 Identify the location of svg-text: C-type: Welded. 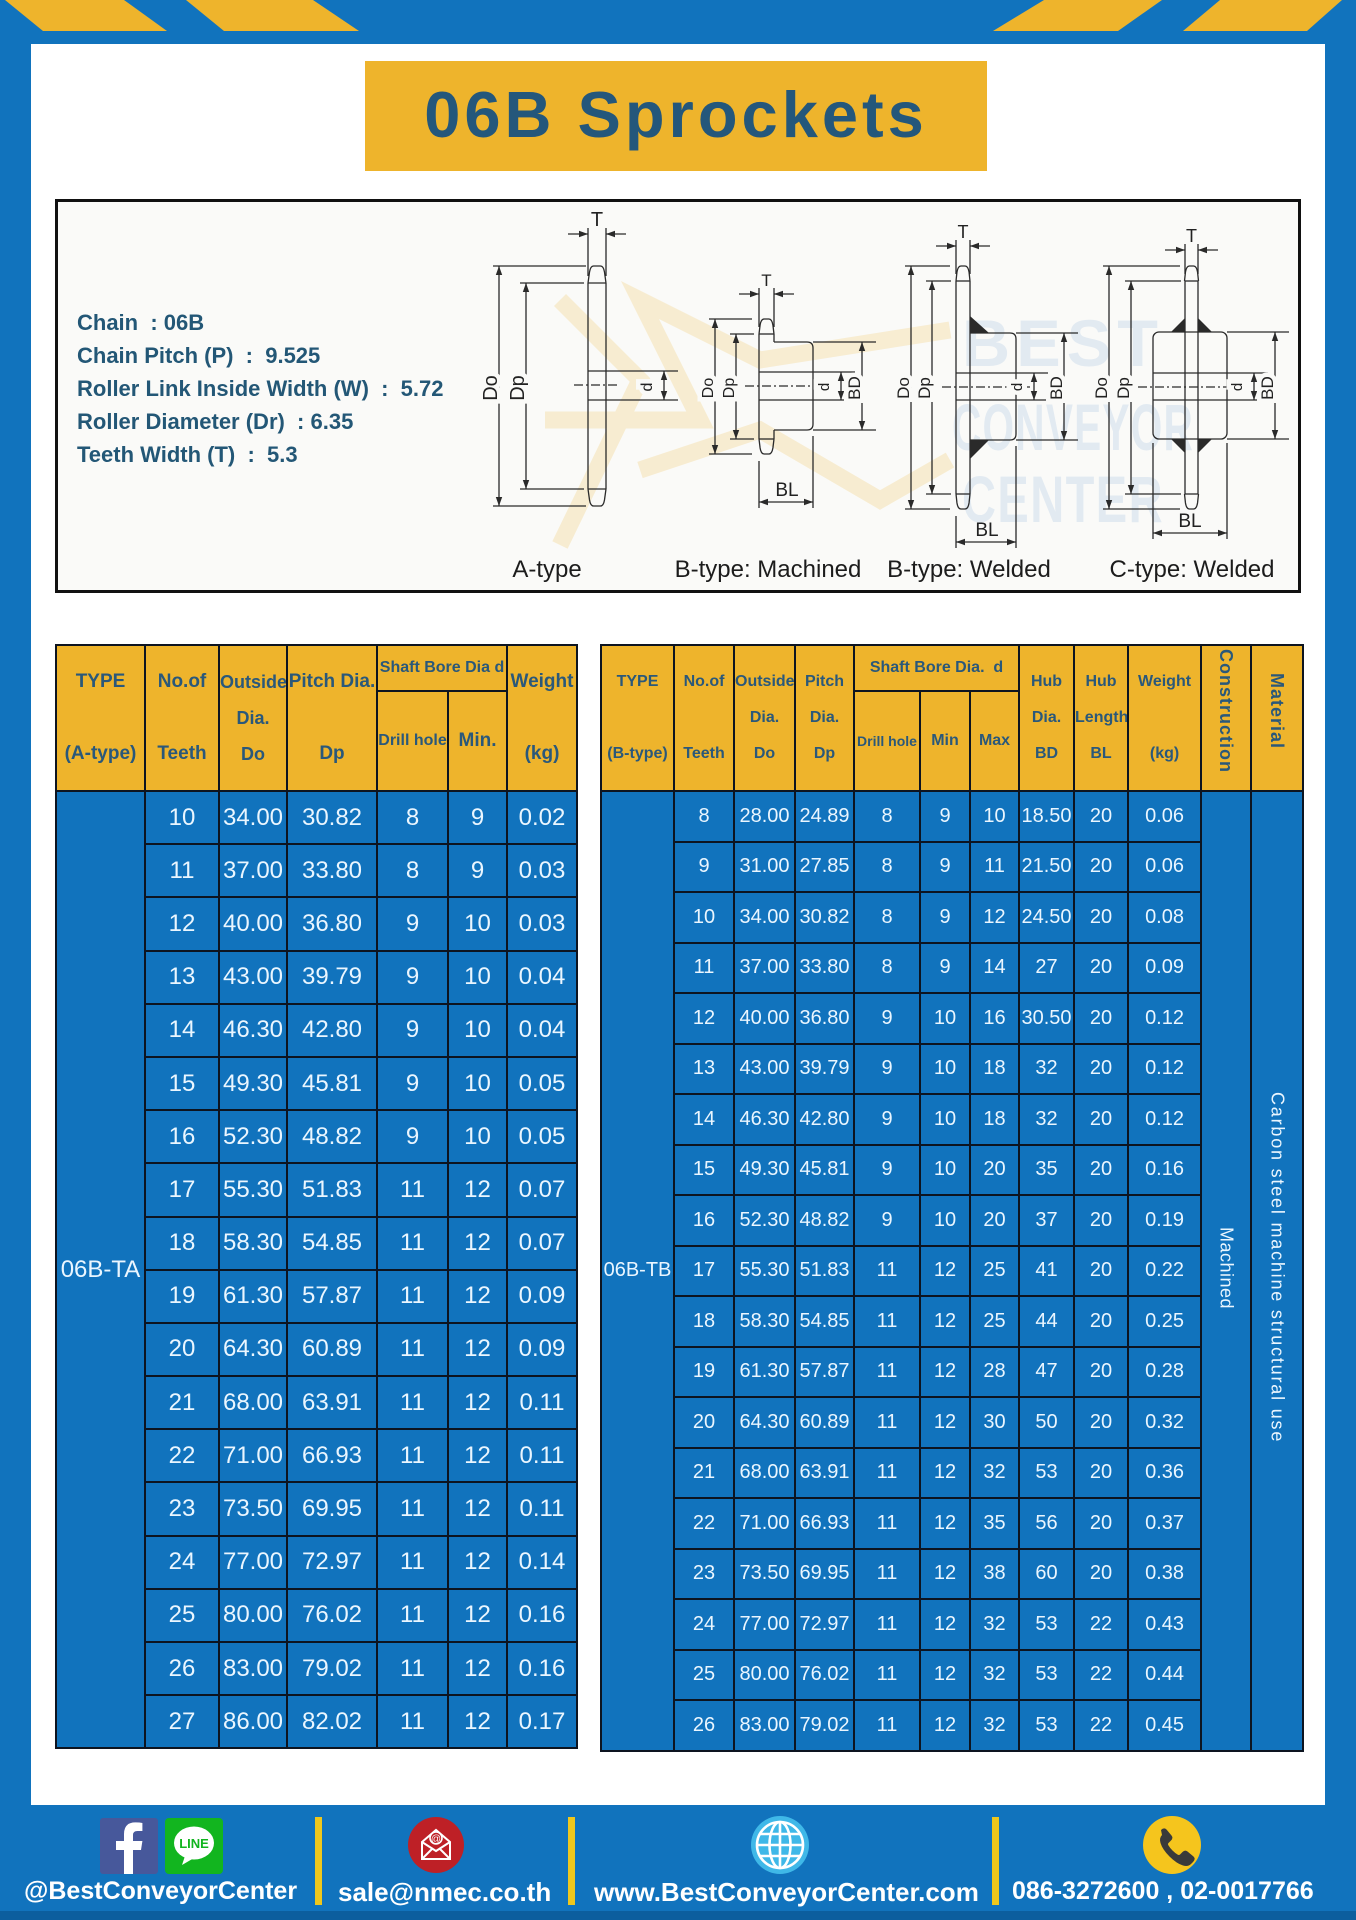
(1192, 569).